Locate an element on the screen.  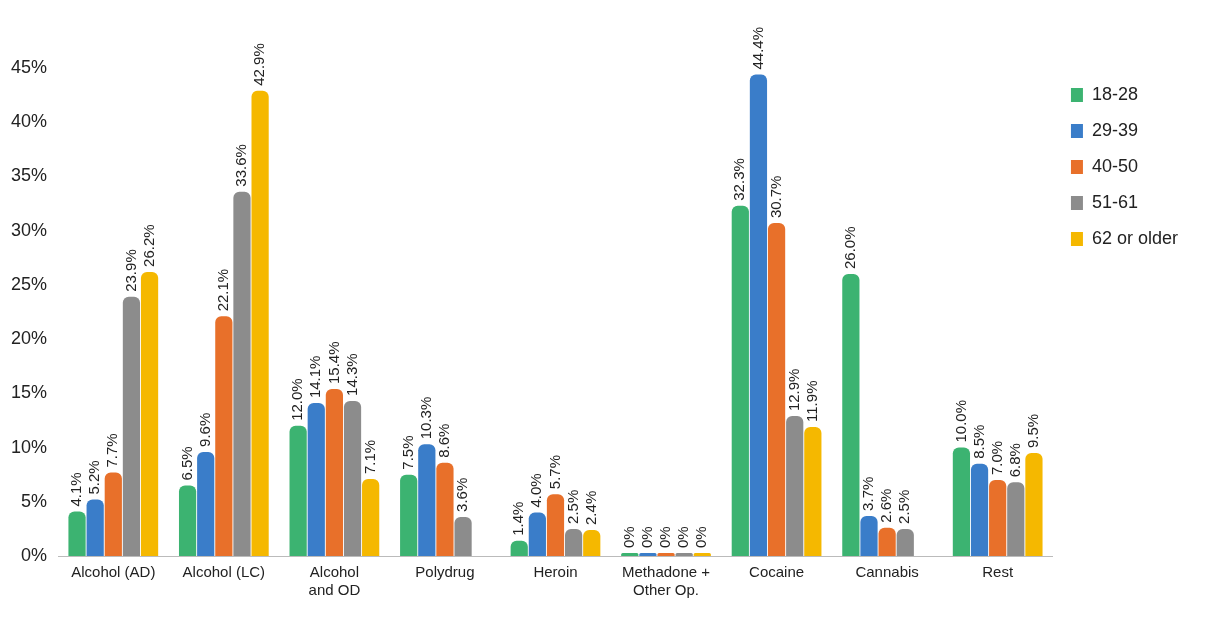
data-label: 7.0% is located at coordinates (996, 458).